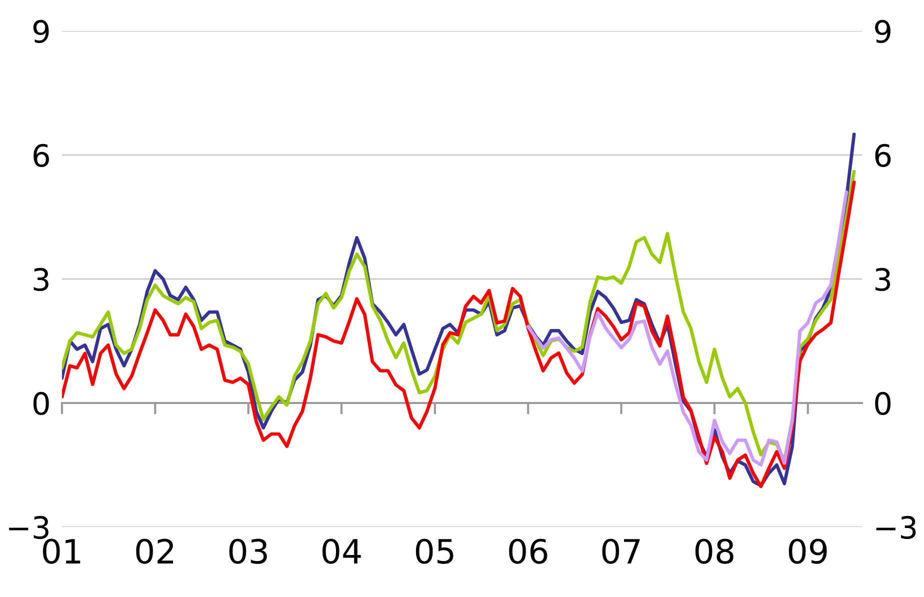  I want to click on y-tick-label: 6, so click(41, 156).